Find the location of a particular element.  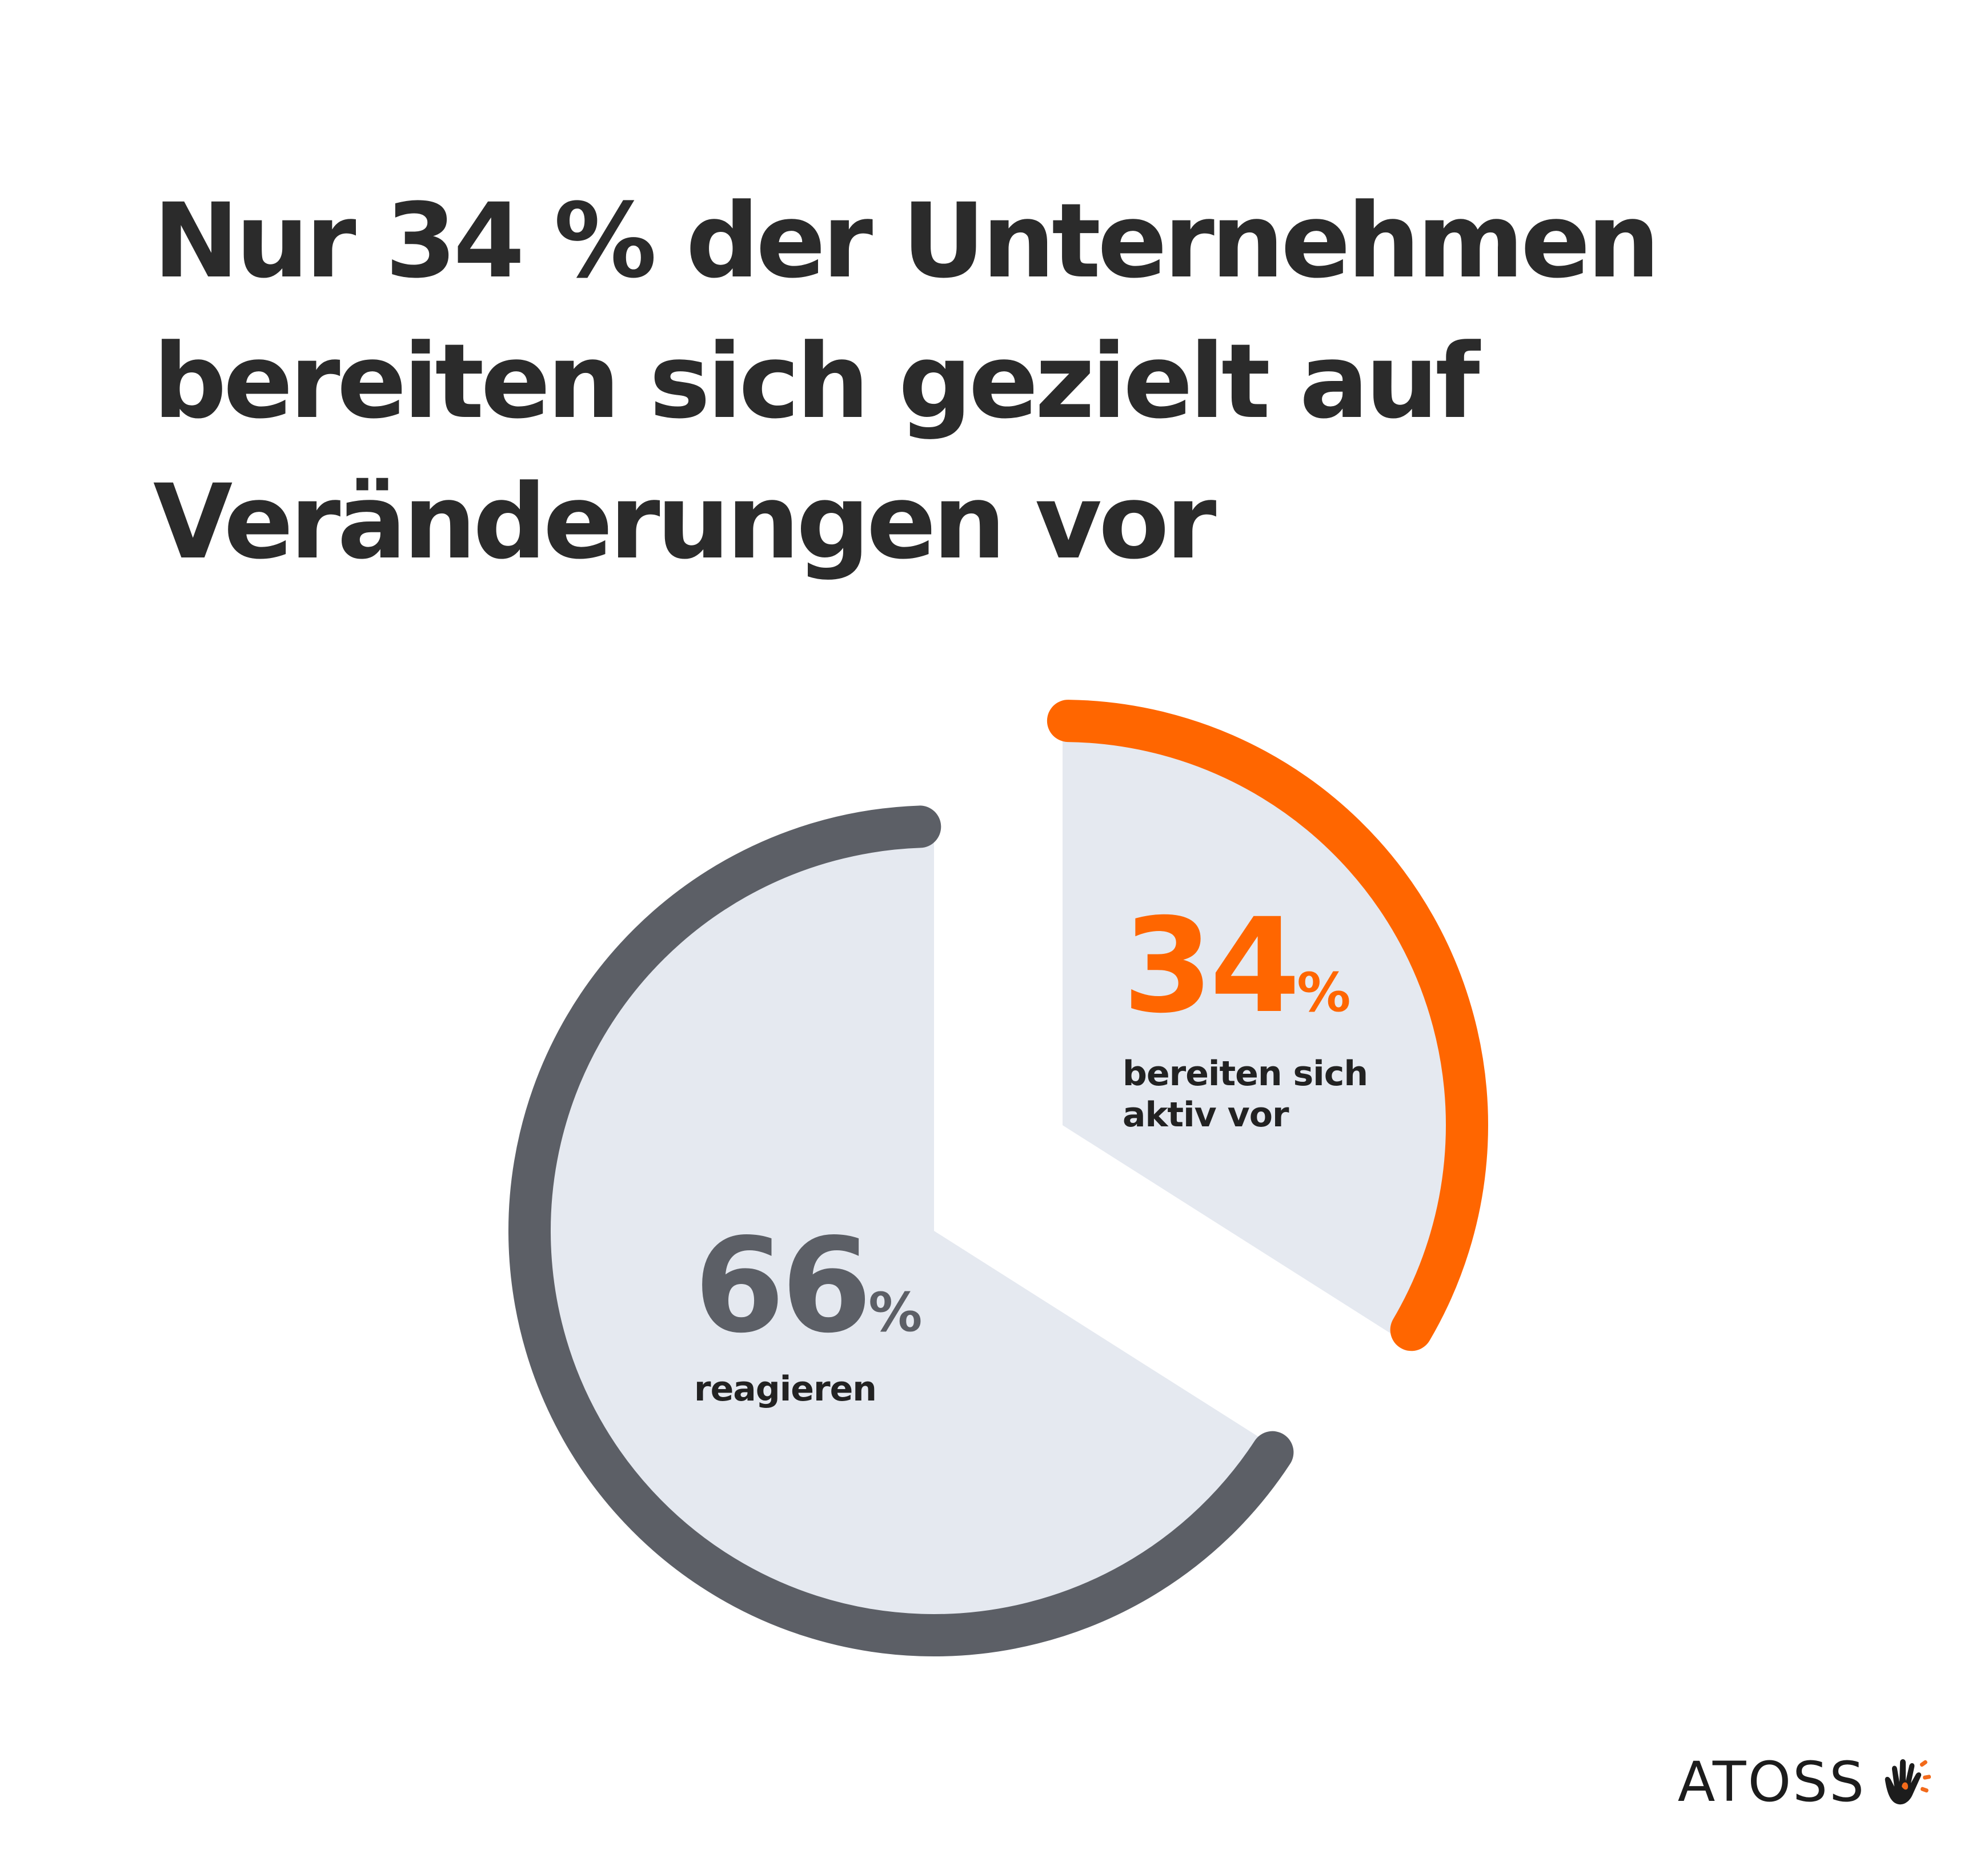

headline-line-2: bereiten sich gezielt auf is located at coordinates (816, 382).